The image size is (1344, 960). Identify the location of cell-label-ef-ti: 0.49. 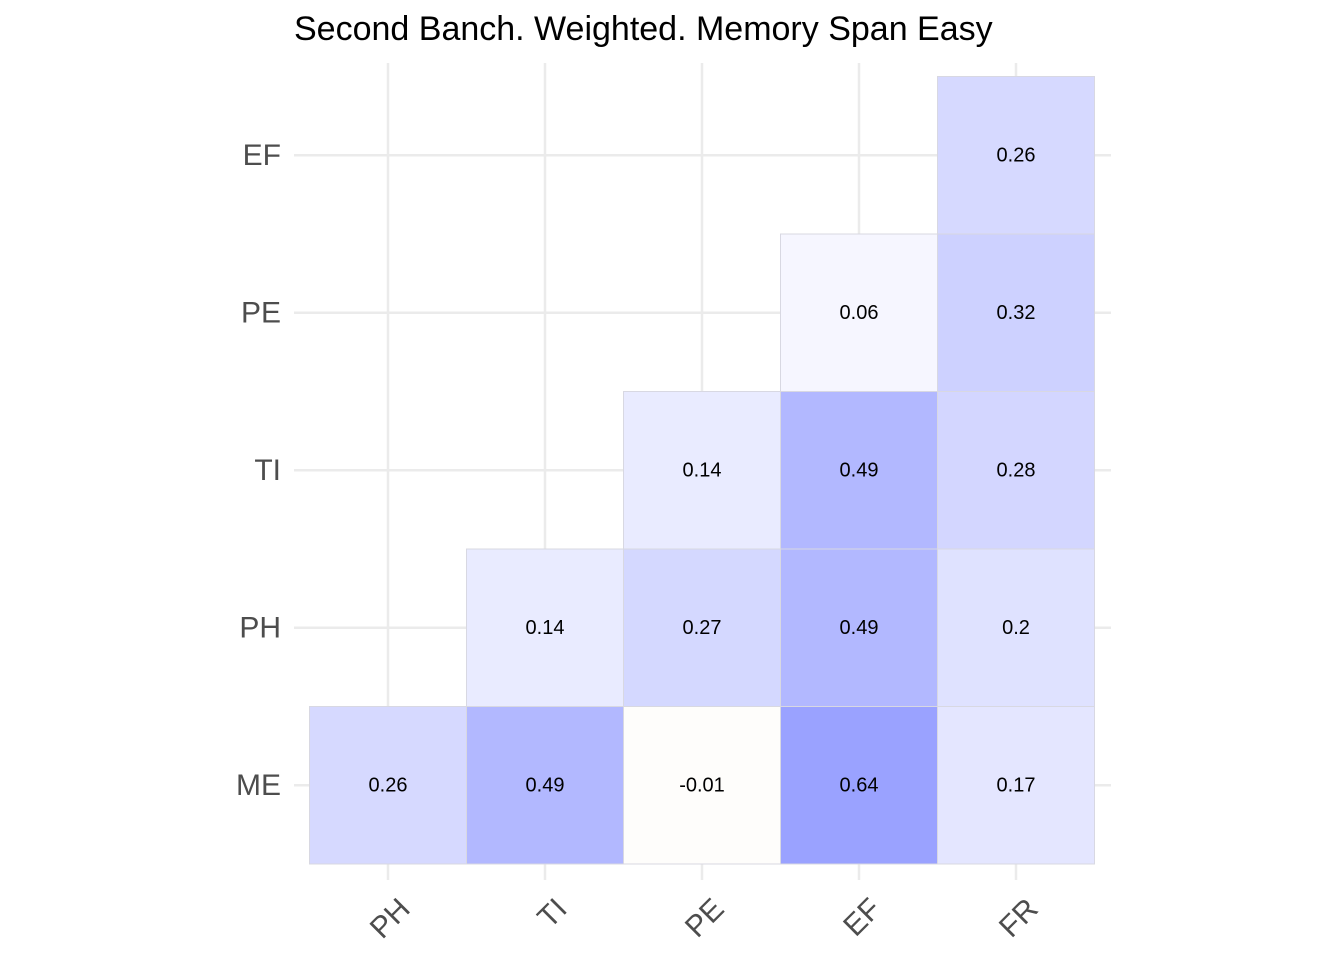
(859, 470).